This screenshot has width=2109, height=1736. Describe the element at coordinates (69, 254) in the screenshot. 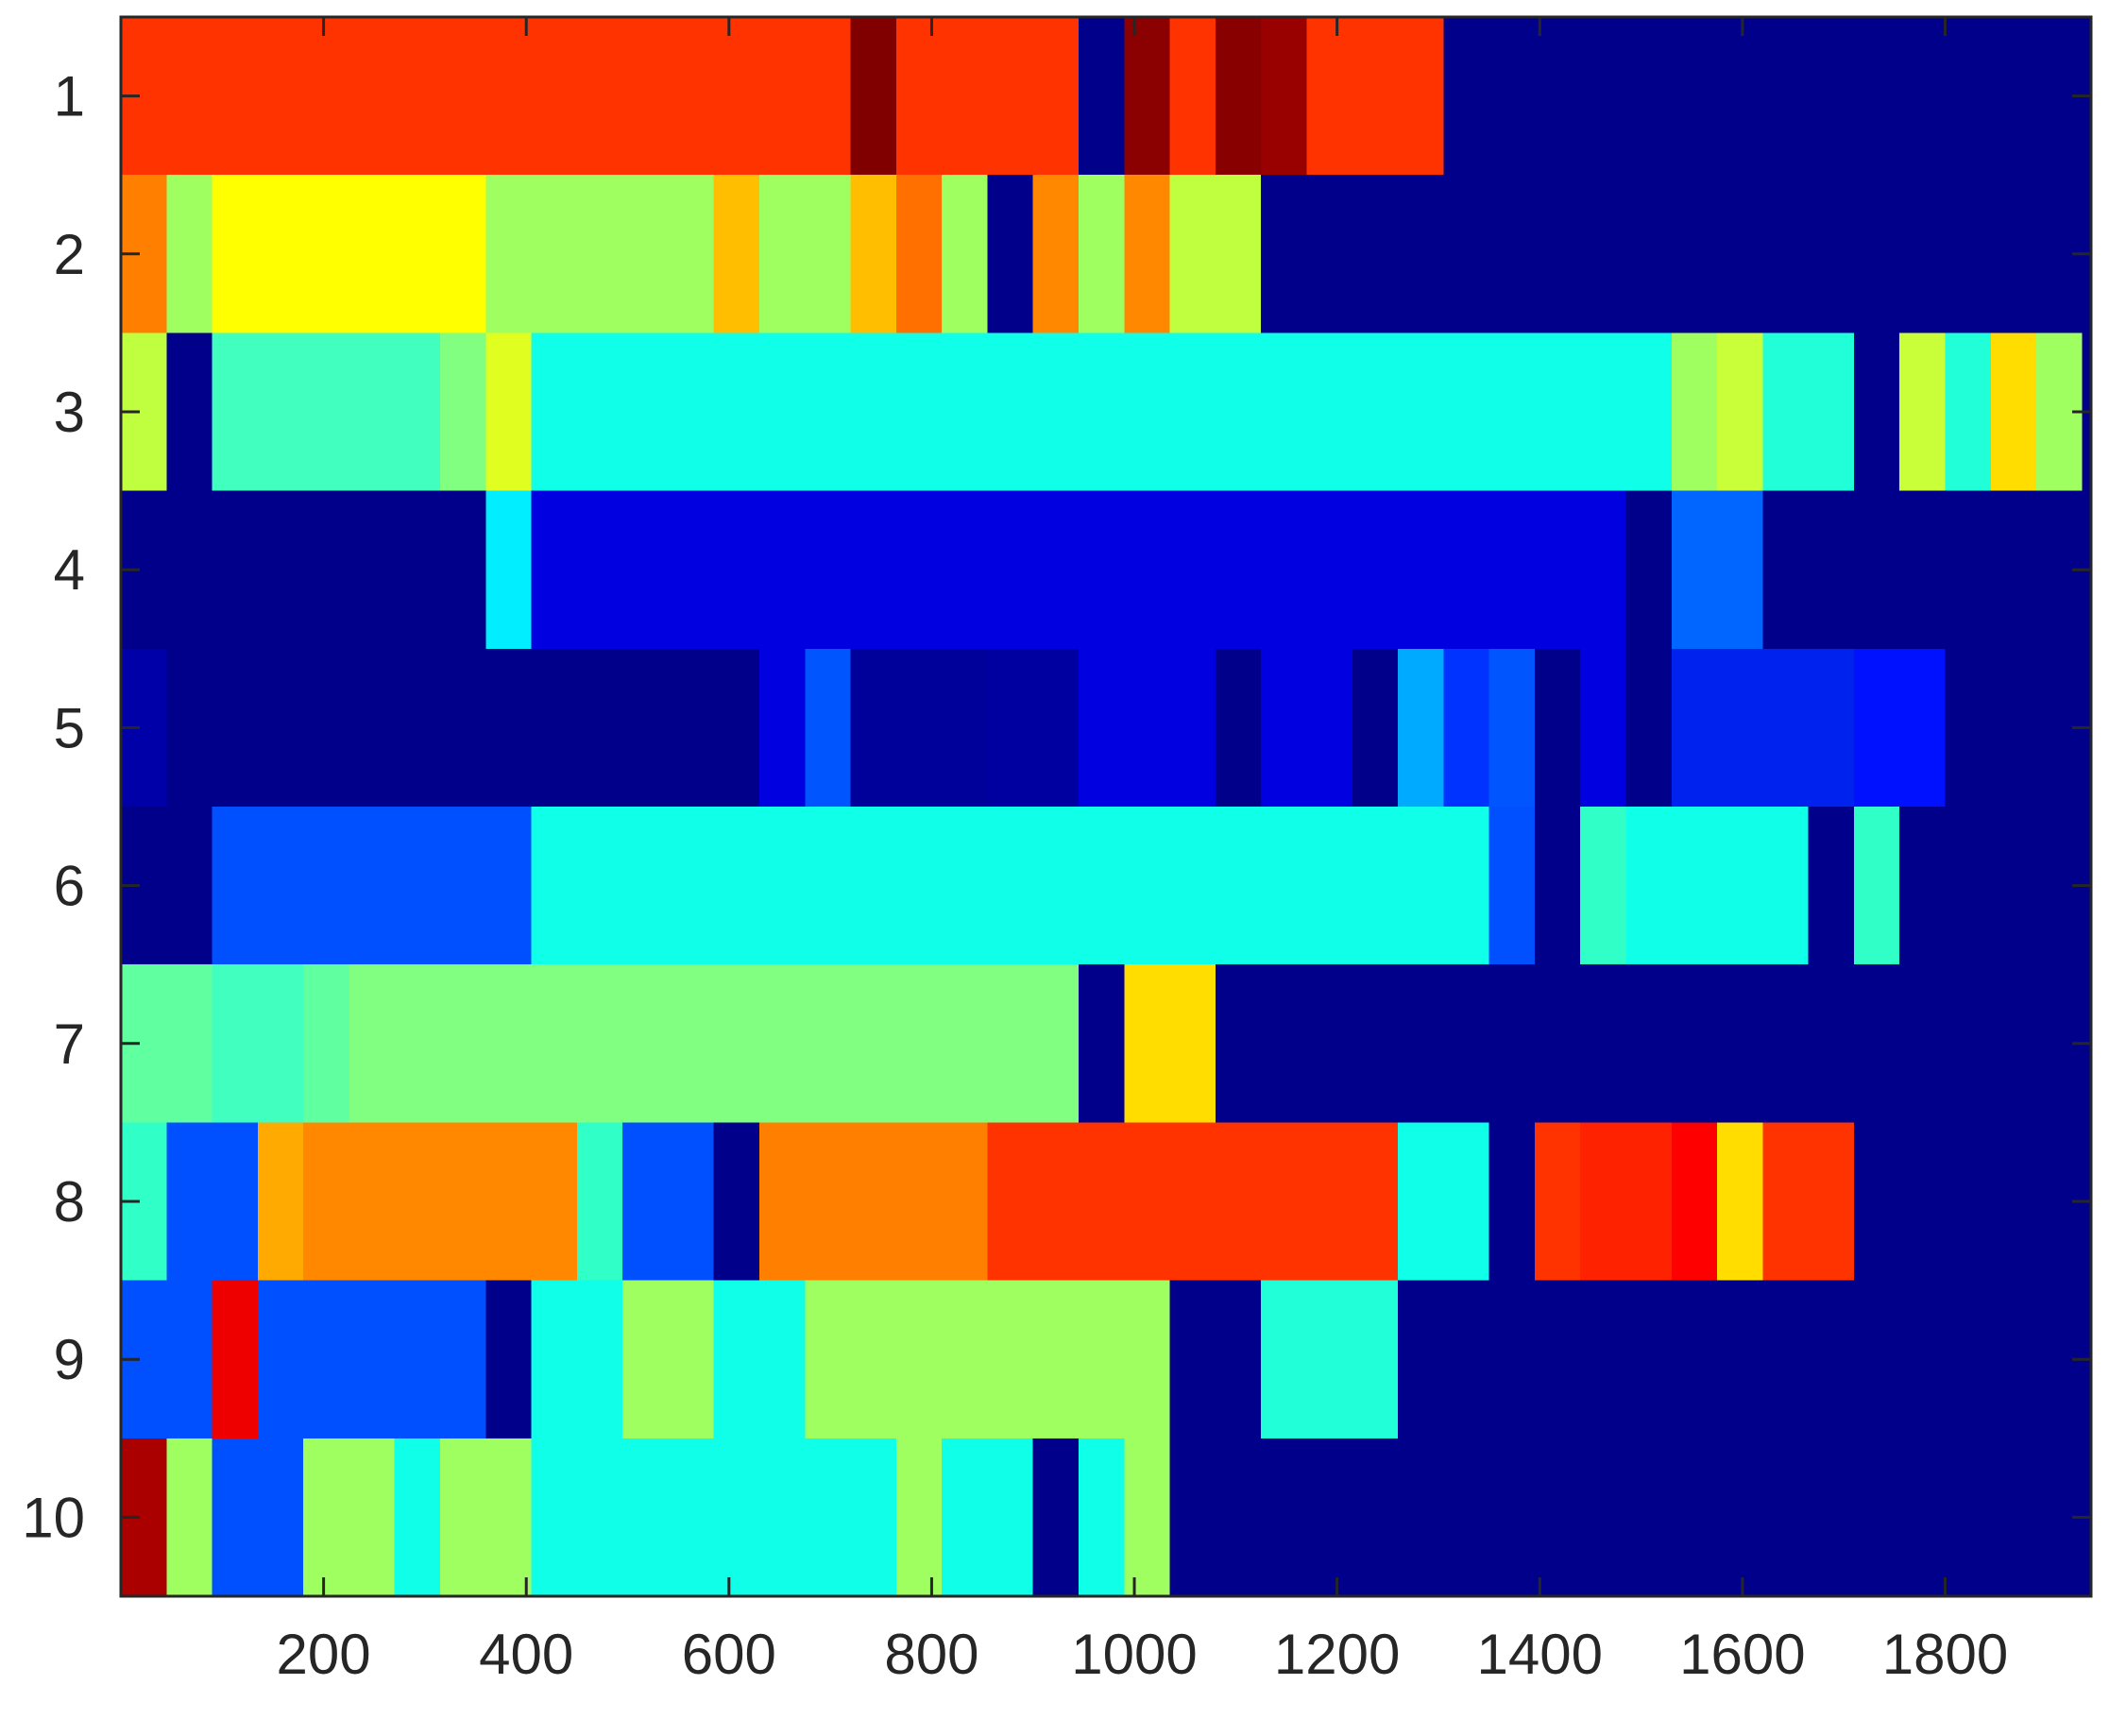

I see `y-tick-label: 2` at that location.